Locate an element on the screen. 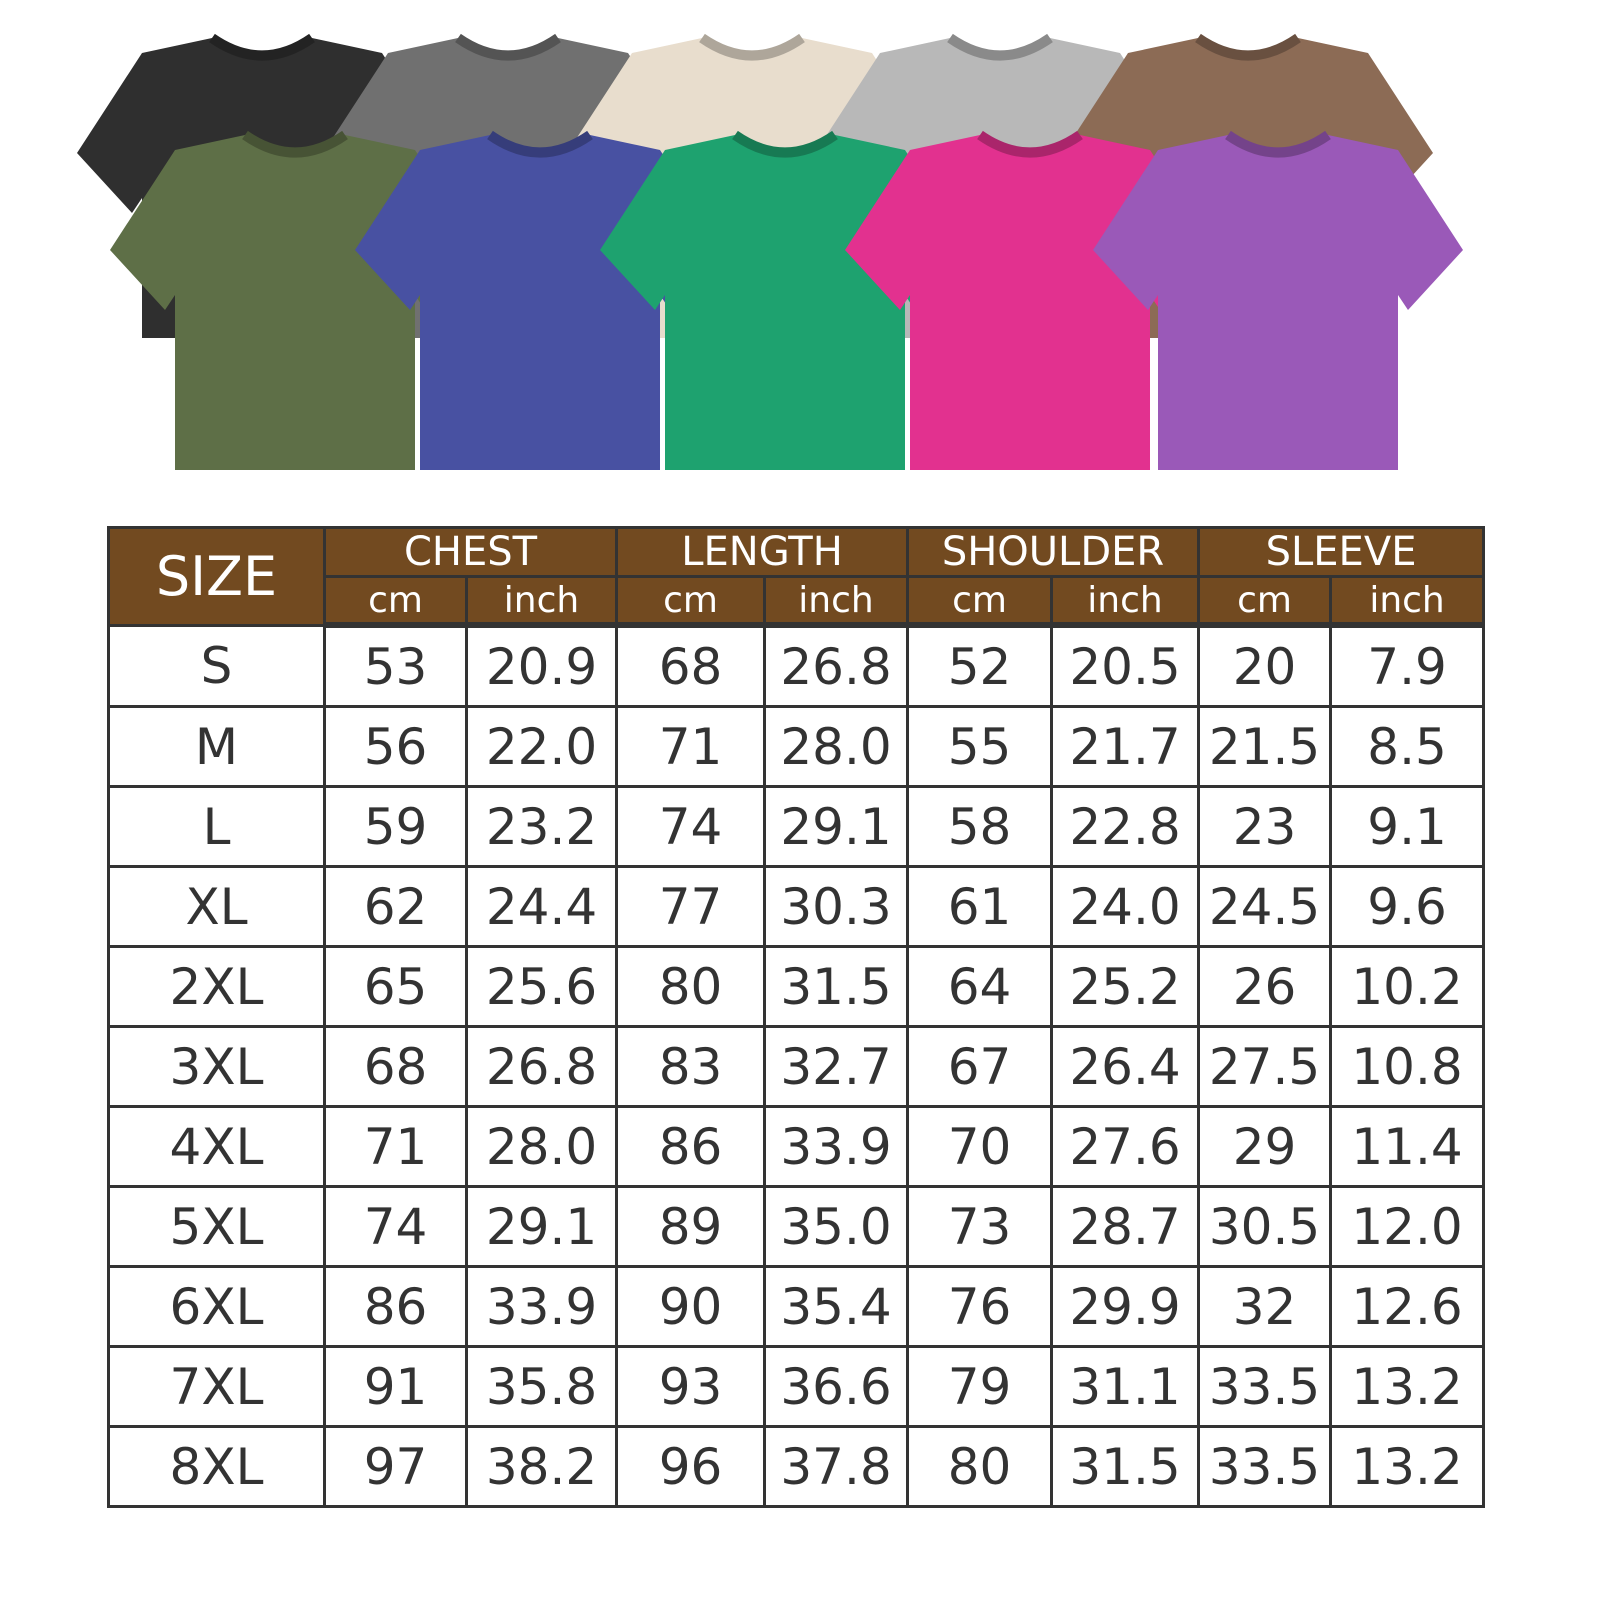 The width and height of the screenshot is (1600, 1600). table-row: XL 62 24.4 77 30.3 61 24.0 24.5 9.6 is located at coordinates (796, 906).